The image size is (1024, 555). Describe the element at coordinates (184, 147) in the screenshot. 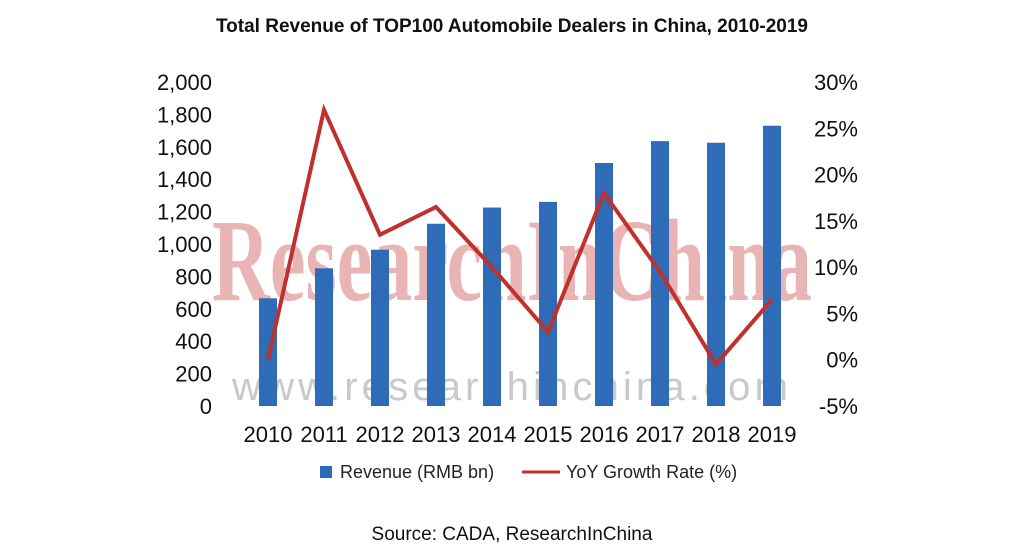

I see `left-tick-label: 1,600` at that location.